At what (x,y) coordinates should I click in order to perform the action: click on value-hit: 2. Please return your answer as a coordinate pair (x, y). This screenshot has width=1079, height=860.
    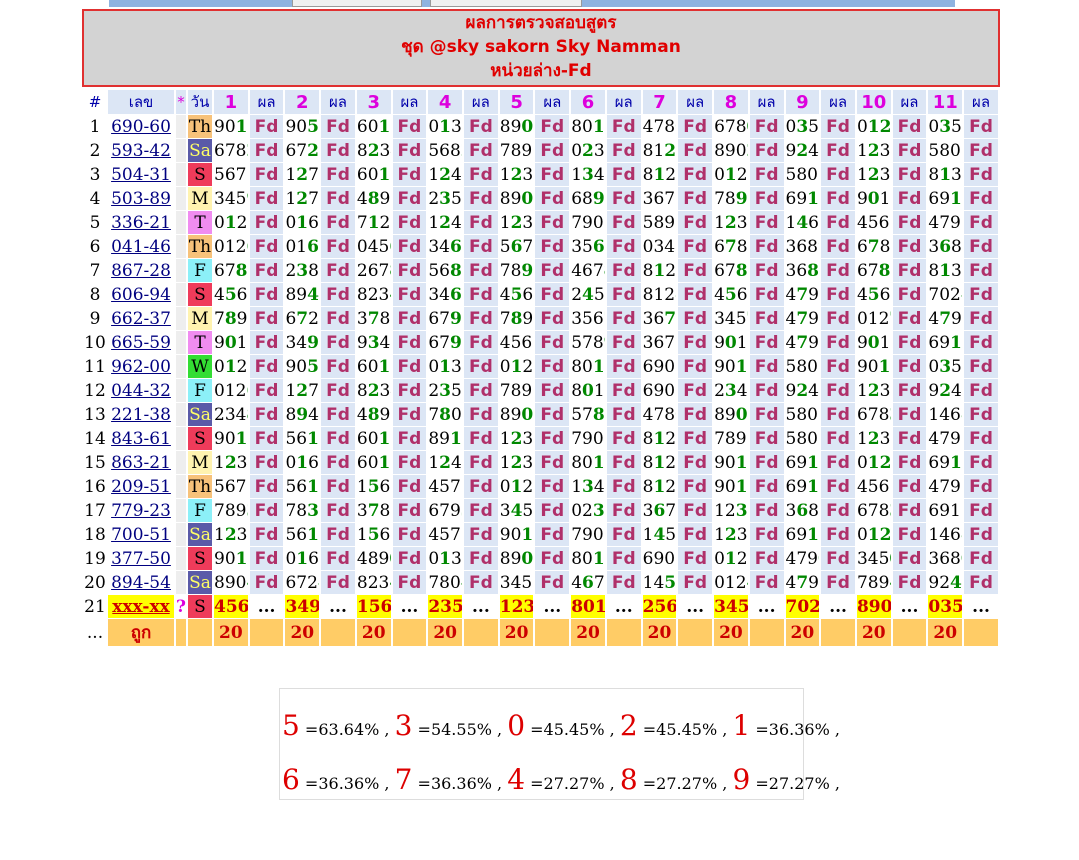
    Looking at the image, I should click on (302, 198).